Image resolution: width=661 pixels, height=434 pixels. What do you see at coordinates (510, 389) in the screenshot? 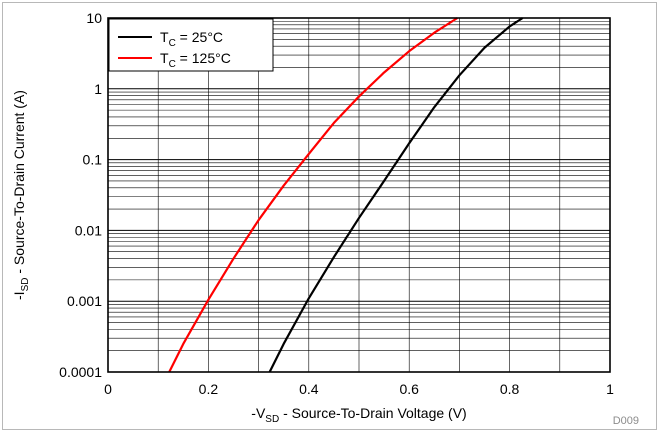
I see `x-tick-label: 0.8` at bounding box center [510, 389].